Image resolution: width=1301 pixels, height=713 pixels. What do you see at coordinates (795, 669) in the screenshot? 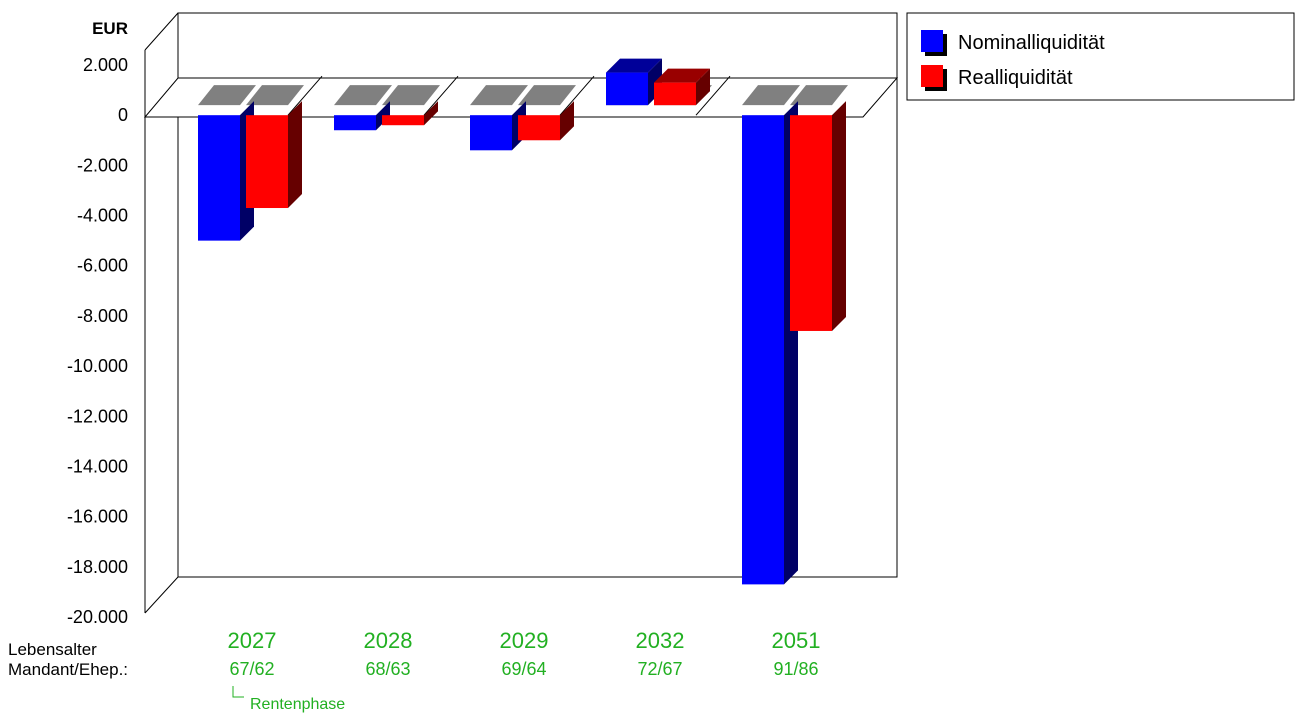
I see `age-label: 91/86` at bounding box center [795, 669].